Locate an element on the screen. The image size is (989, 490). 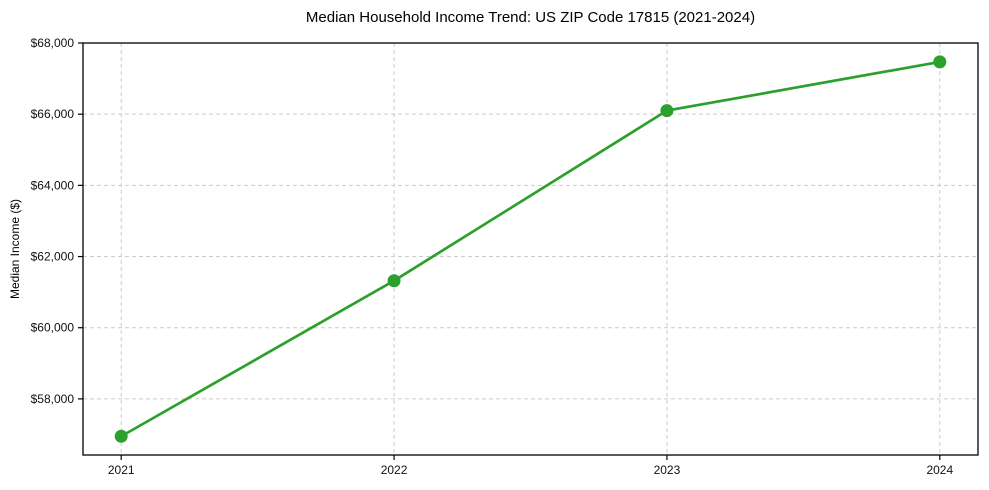
y-tick-label: $62,000 is located at coordinates (53, 257).